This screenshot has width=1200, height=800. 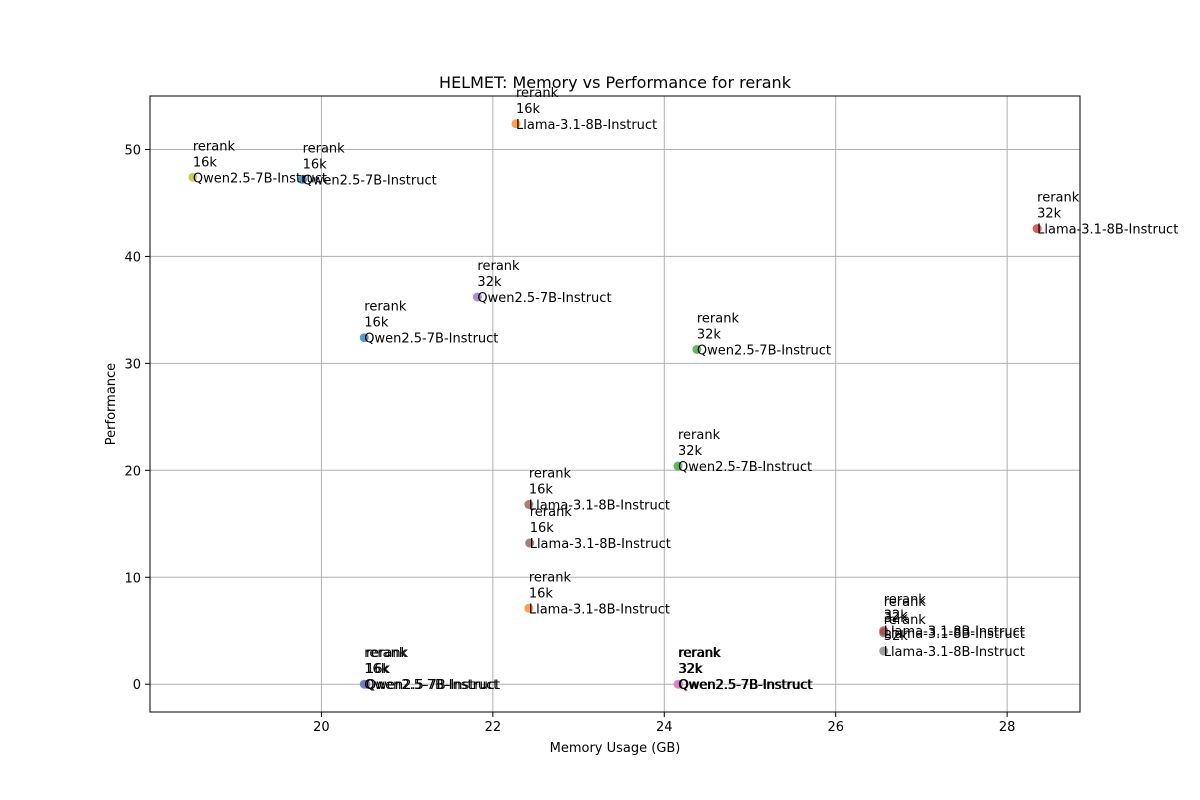 What do you see at coordinates (132, 364) in the screenshot?
I see `y-tick-label: 30` at bounding box center [132, 364].